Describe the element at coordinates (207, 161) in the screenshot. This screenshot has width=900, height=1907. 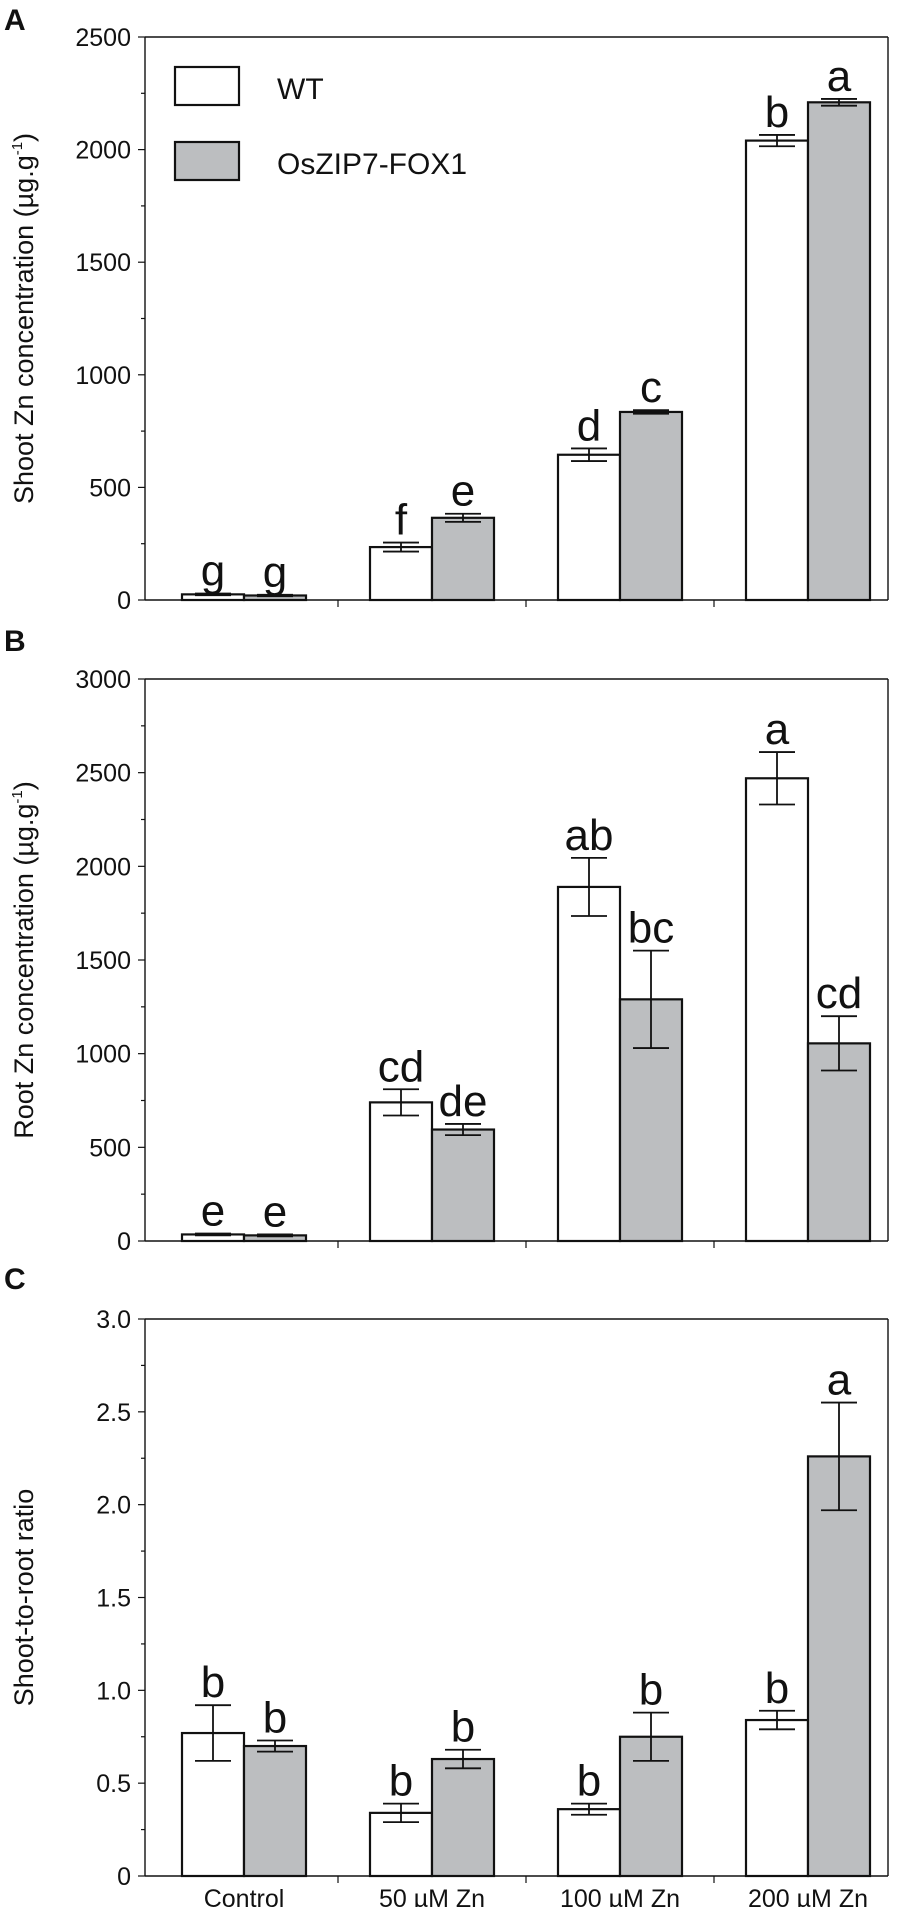
I see `legend-swatch-oszip7-fox1` at that location.